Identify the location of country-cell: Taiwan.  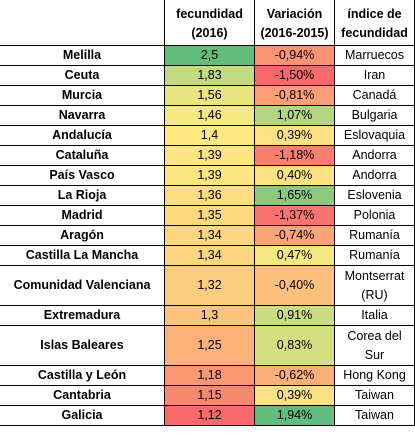
(375, 416).